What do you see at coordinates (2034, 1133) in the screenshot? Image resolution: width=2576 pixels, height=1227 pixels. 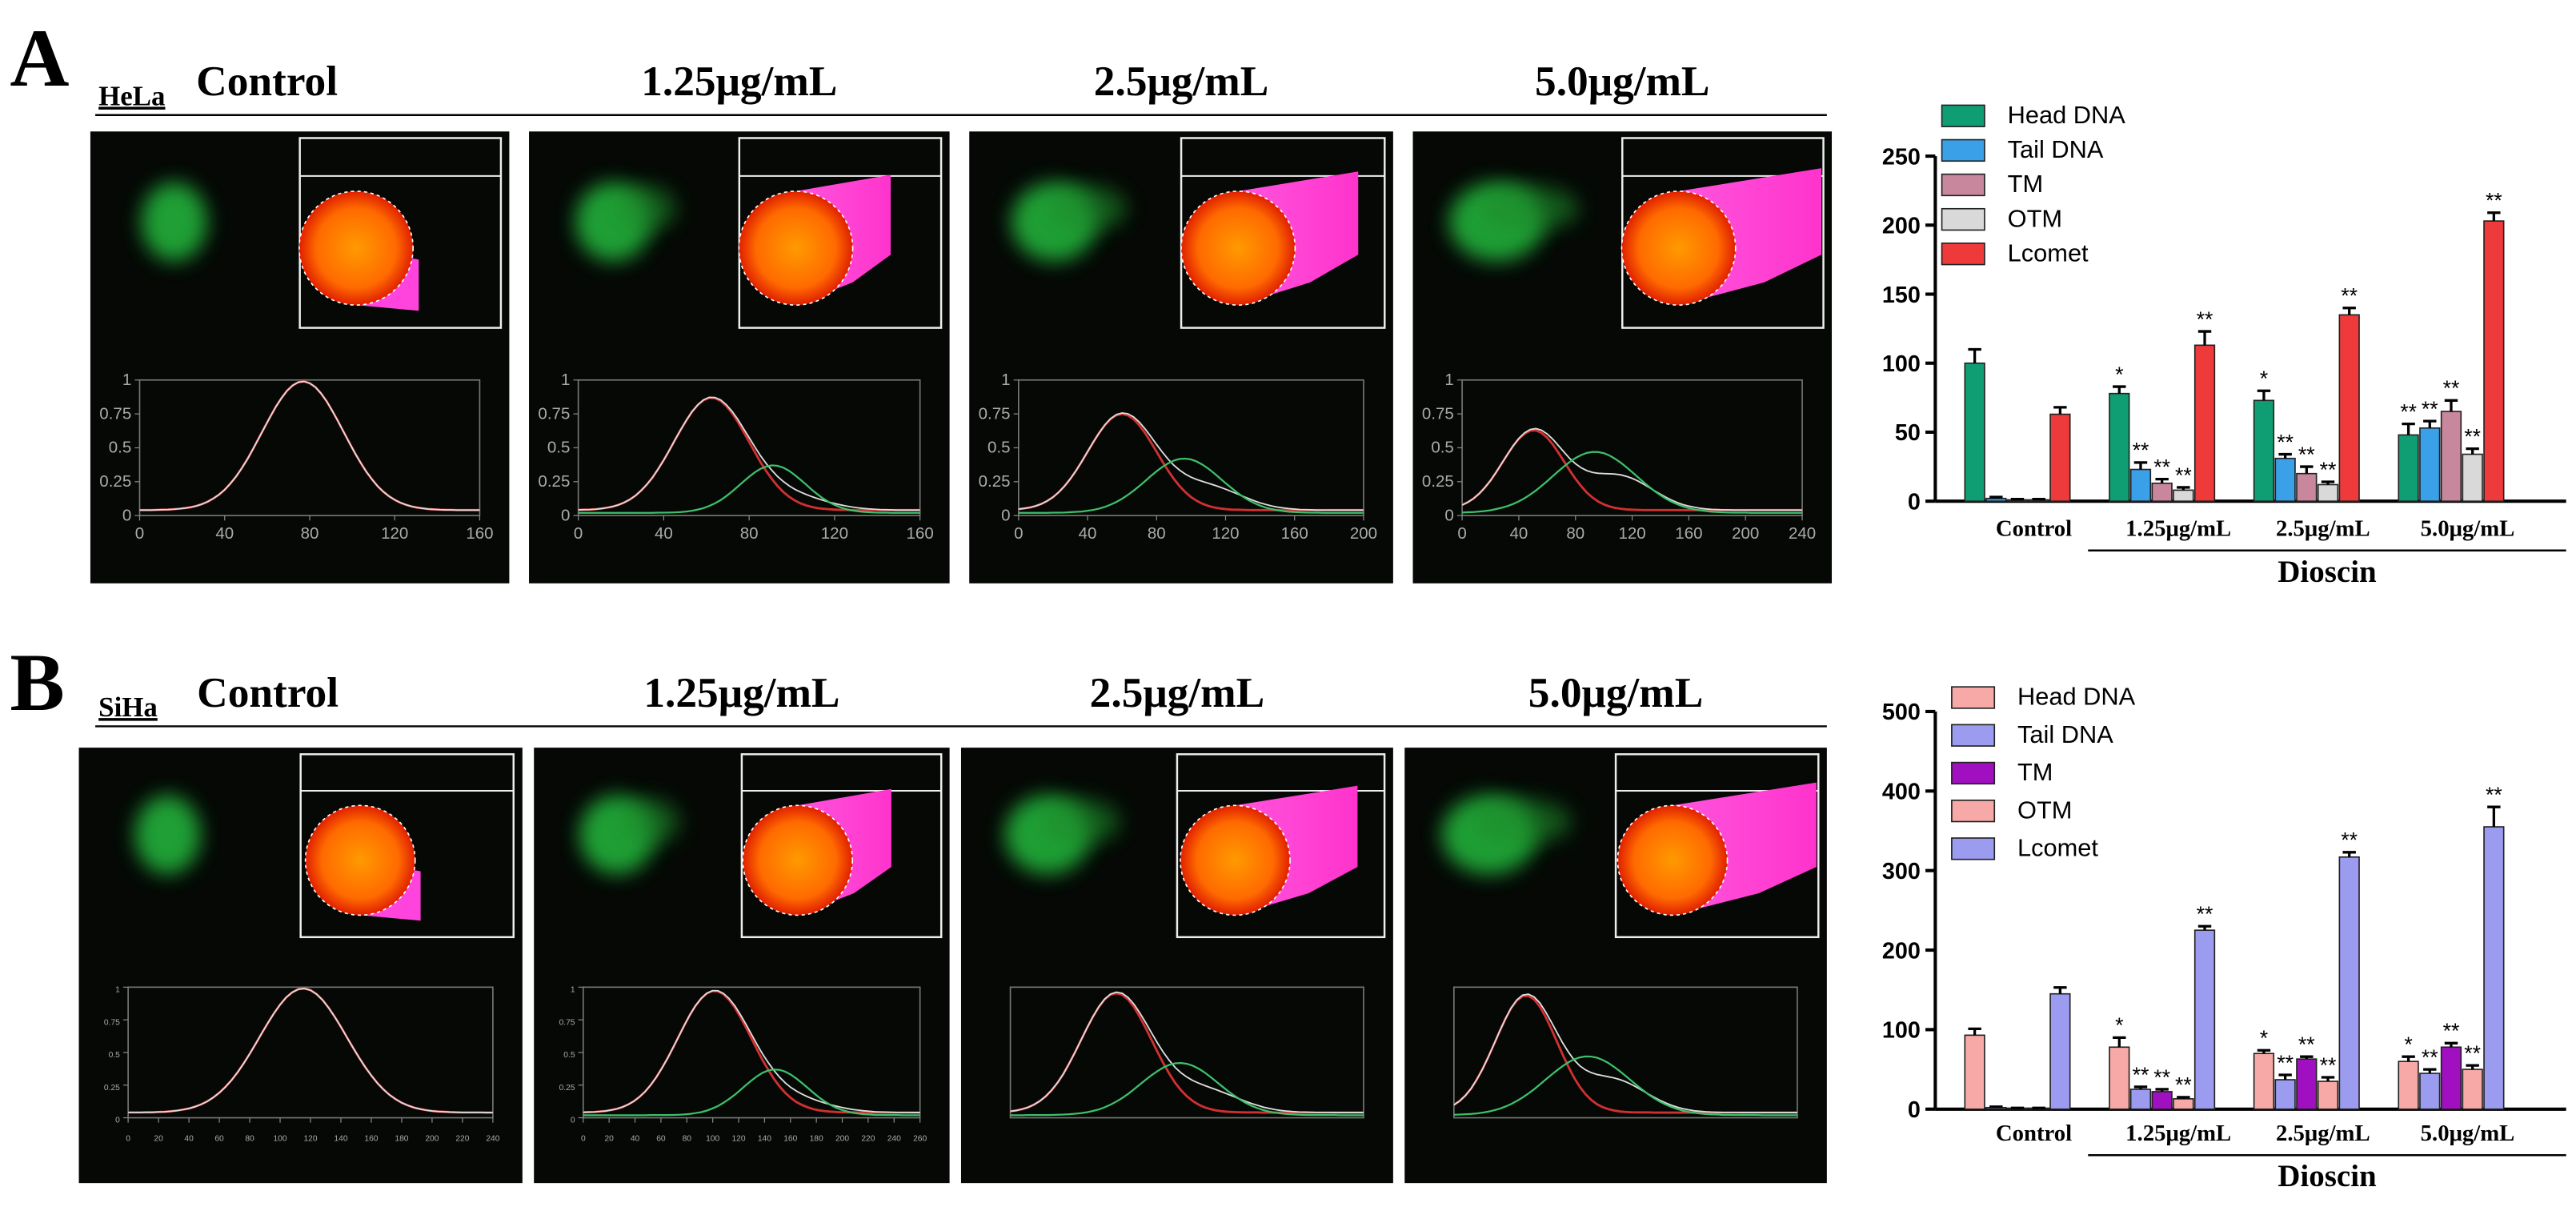 I see `x-tick-label: Control` at bounding box center [2034, 1133].